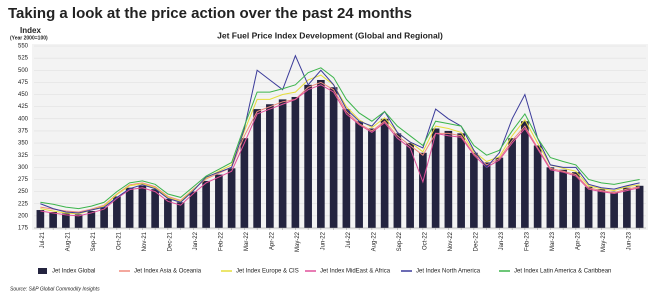 This screenshot has height=306, width=658. I want to click on y-tick-label: 250, so click(23, 192).